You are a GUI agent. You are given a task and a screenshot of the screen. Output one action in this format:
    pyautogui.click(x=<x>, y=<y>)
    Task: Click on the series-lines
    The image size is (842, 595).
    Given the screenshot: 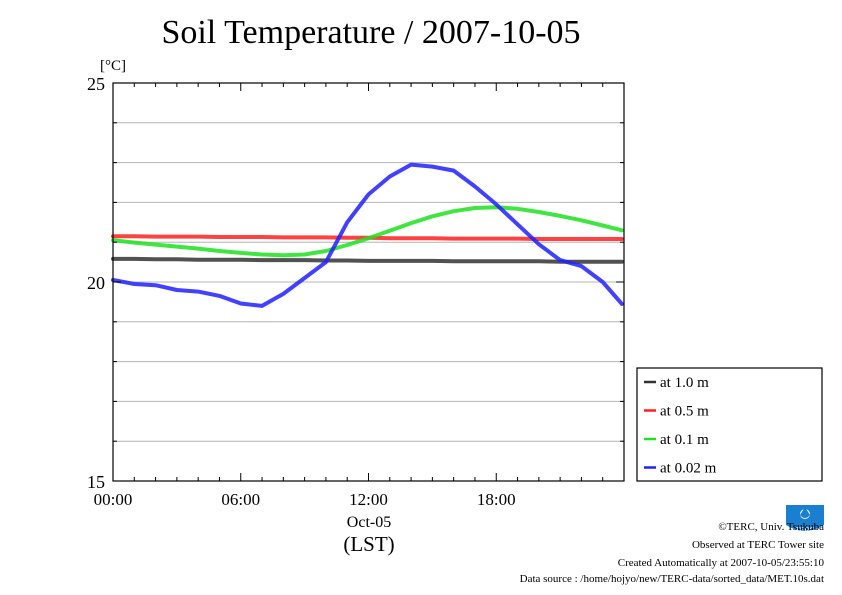 What is the action you would take?
    pyautogui.click(x=367, y=235)
    